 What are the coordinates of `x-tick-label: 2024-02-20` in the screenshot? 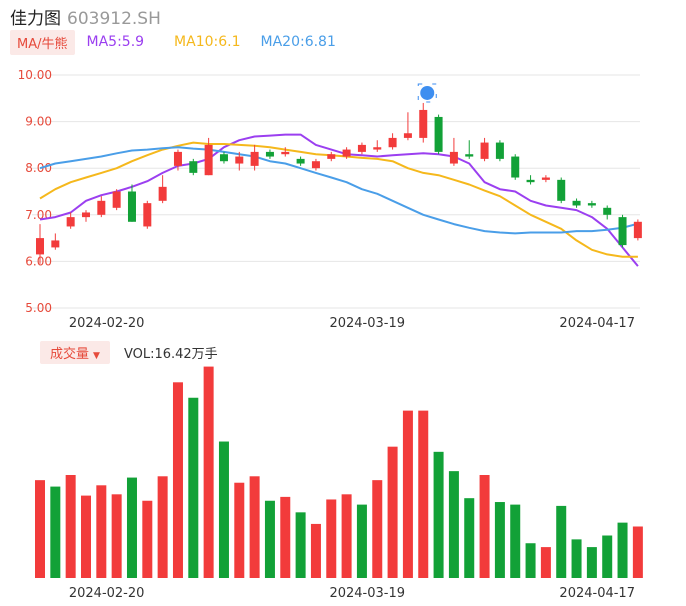 It's located at (107, 323).